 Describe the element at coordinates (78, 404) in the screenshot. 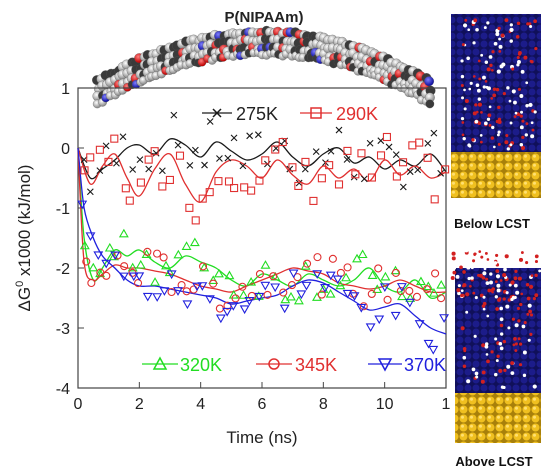

I see `x-tick-label: 0` at that location.